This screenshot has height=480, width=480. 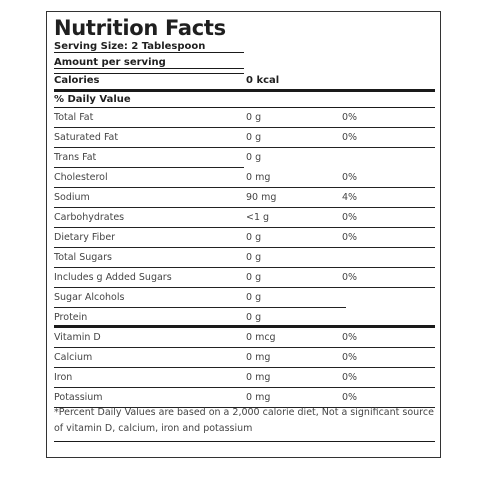 What do you see at coordinates (113, 277) in the screenshot?
I see `nutrient-name: Includes g Added Sugars` at bounding box center [113, 277].